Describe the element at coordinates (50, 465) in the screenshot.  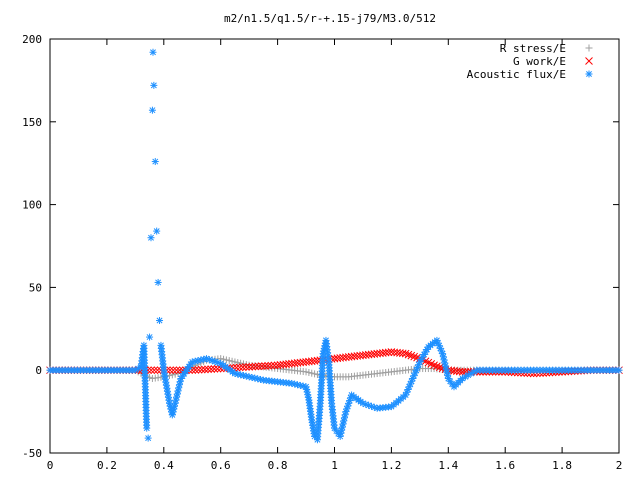
I see `x-tick-label: 0` at that location.